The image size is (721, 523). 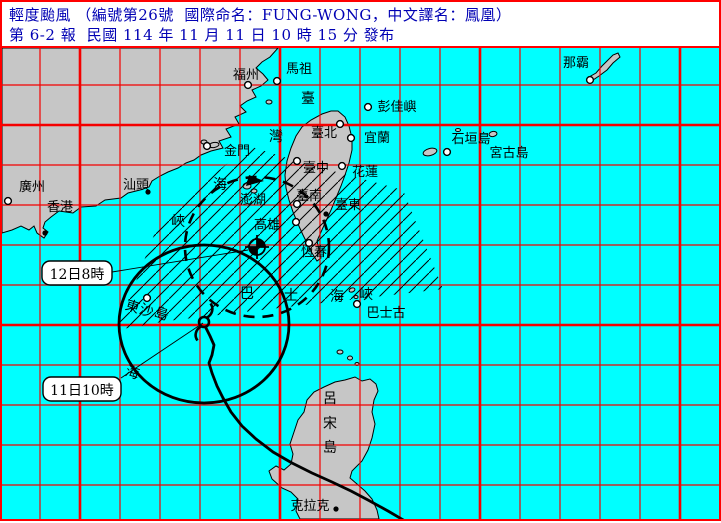 I want to click on city-label: 宮古島, so click(x=508, y=153).